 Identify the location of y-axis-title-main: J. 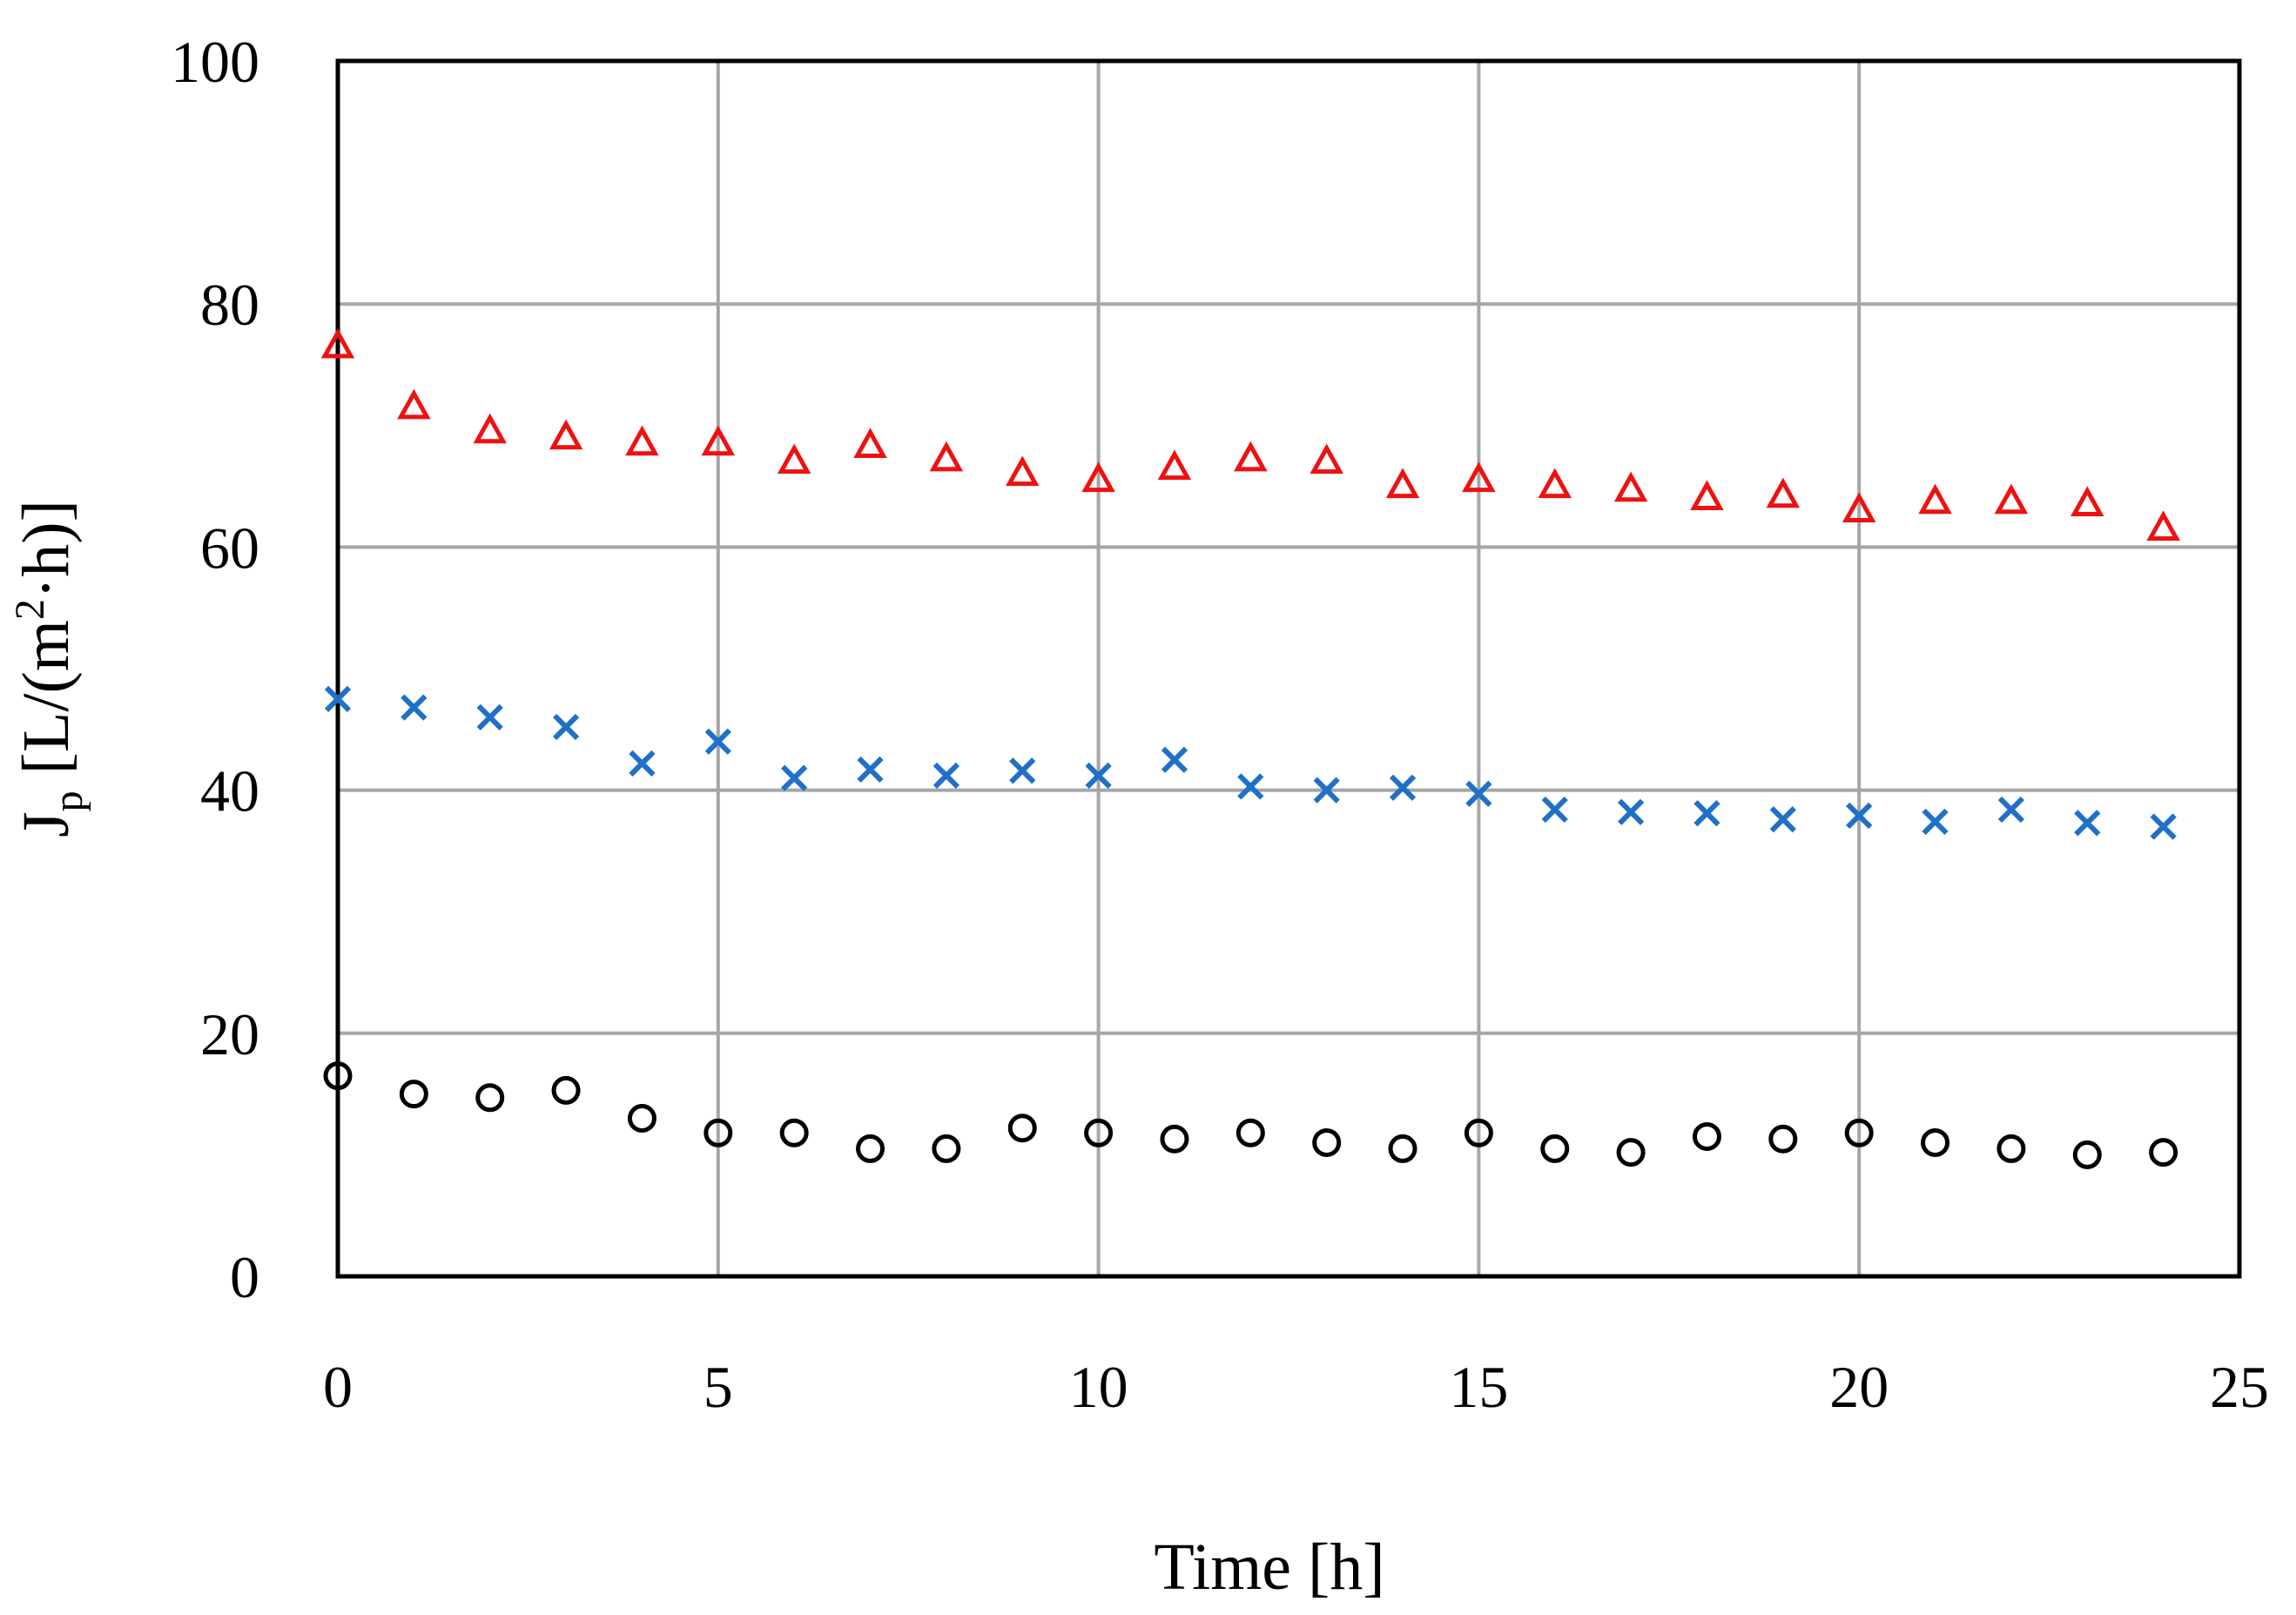
(46, 824).